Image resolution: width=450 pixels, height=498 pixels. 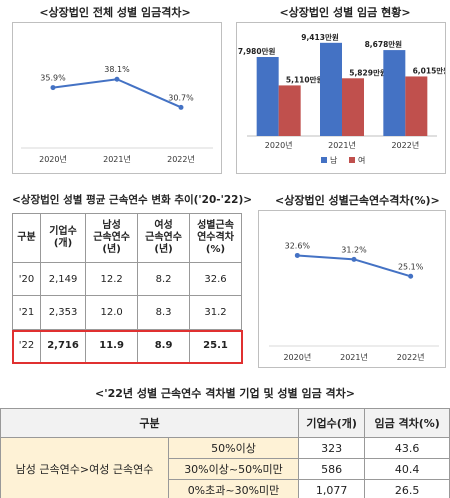 I want to click on table-row: '22 2,716 11.9 8.9 25.1, so click(x=127, y=346).